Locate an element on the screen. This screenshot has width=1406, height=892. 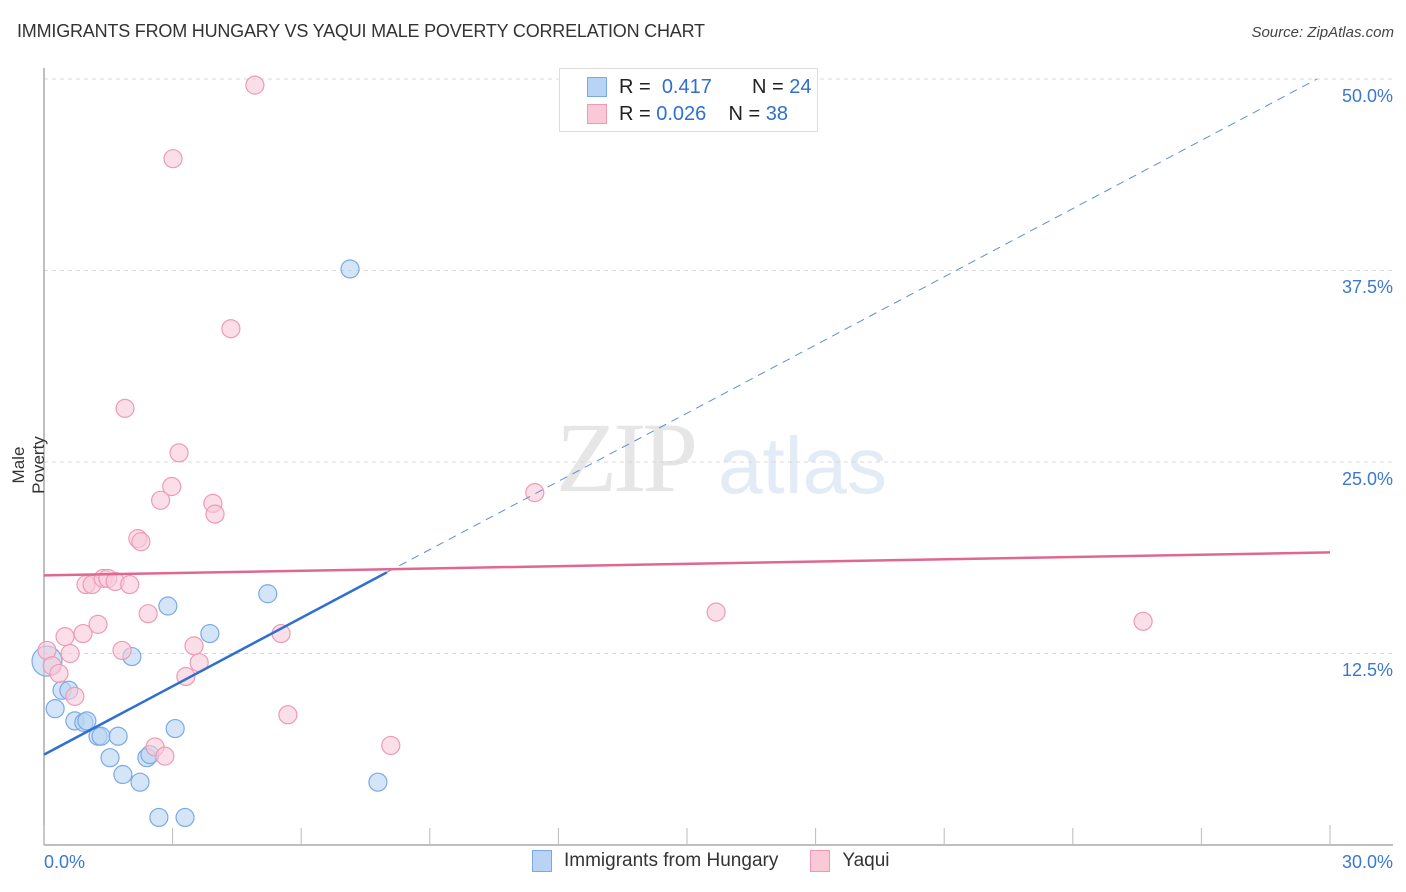
series-legend: Immigrants from Hungary Yaqui is located at coordinates (727, 861).